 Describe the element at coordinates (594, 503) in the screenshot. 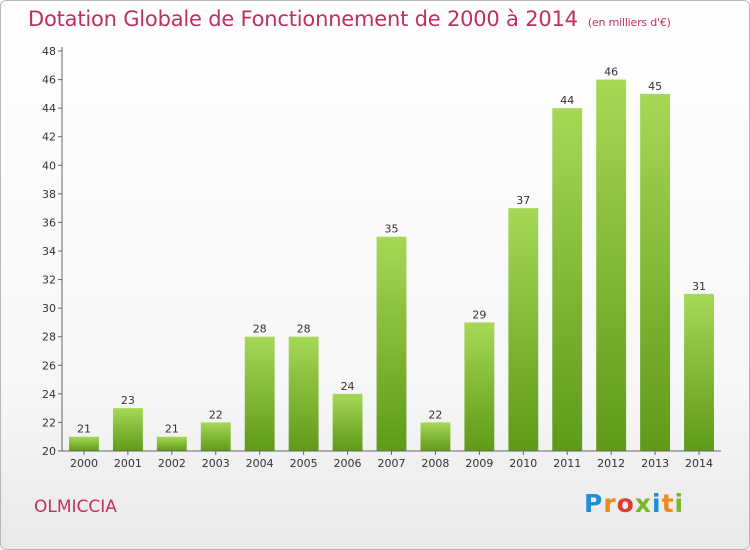

I see `logo-letter: P` at that location.